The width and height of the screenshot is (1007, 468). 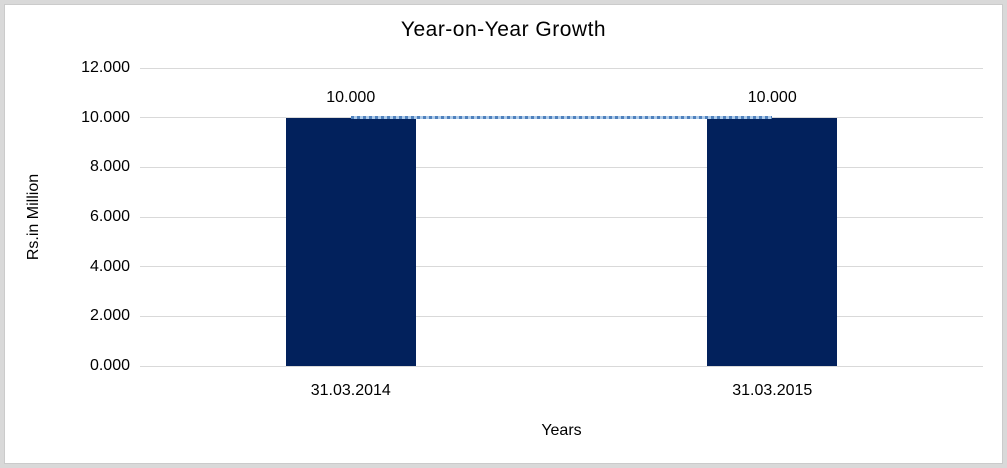 What do you see at coordinates (109, 167) in the screenshot?
I see `y-tick-label: 8.000` at bounding box center [109, 167].